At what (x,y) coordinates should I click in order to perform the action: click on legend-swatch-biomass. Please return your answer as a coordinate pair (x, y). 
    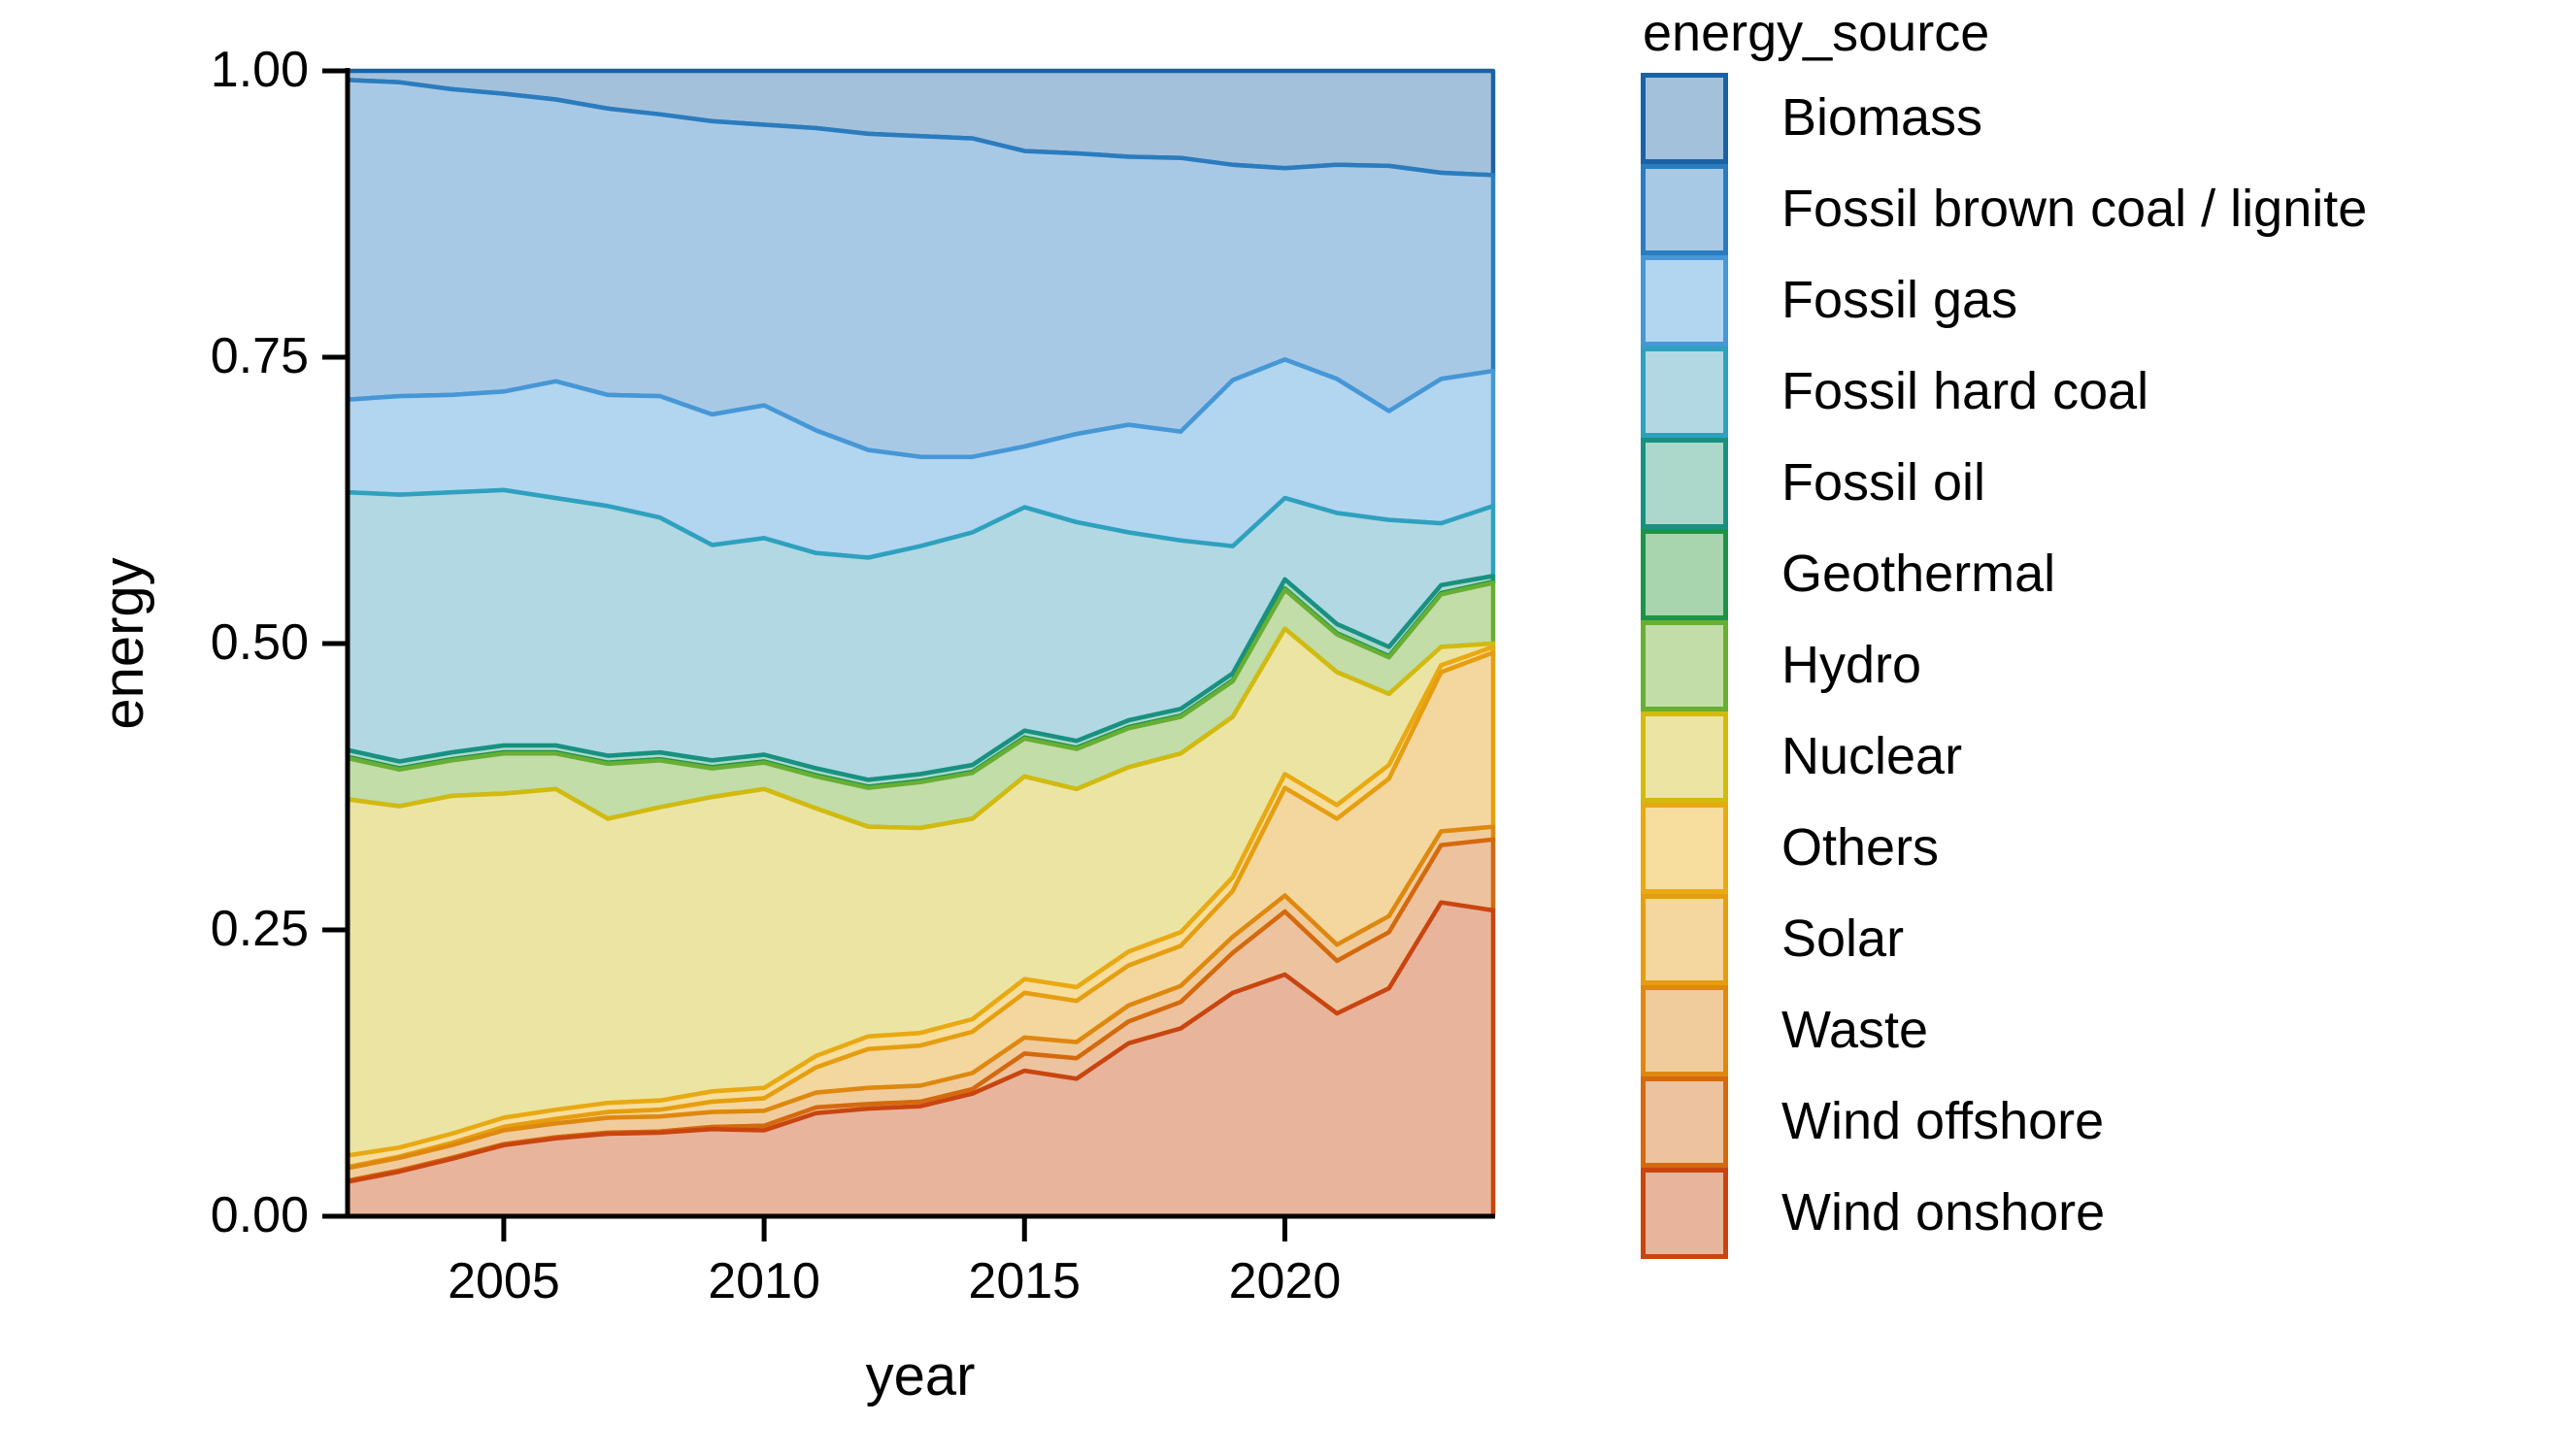
    Looking at the image, I should click on (1684, 118).